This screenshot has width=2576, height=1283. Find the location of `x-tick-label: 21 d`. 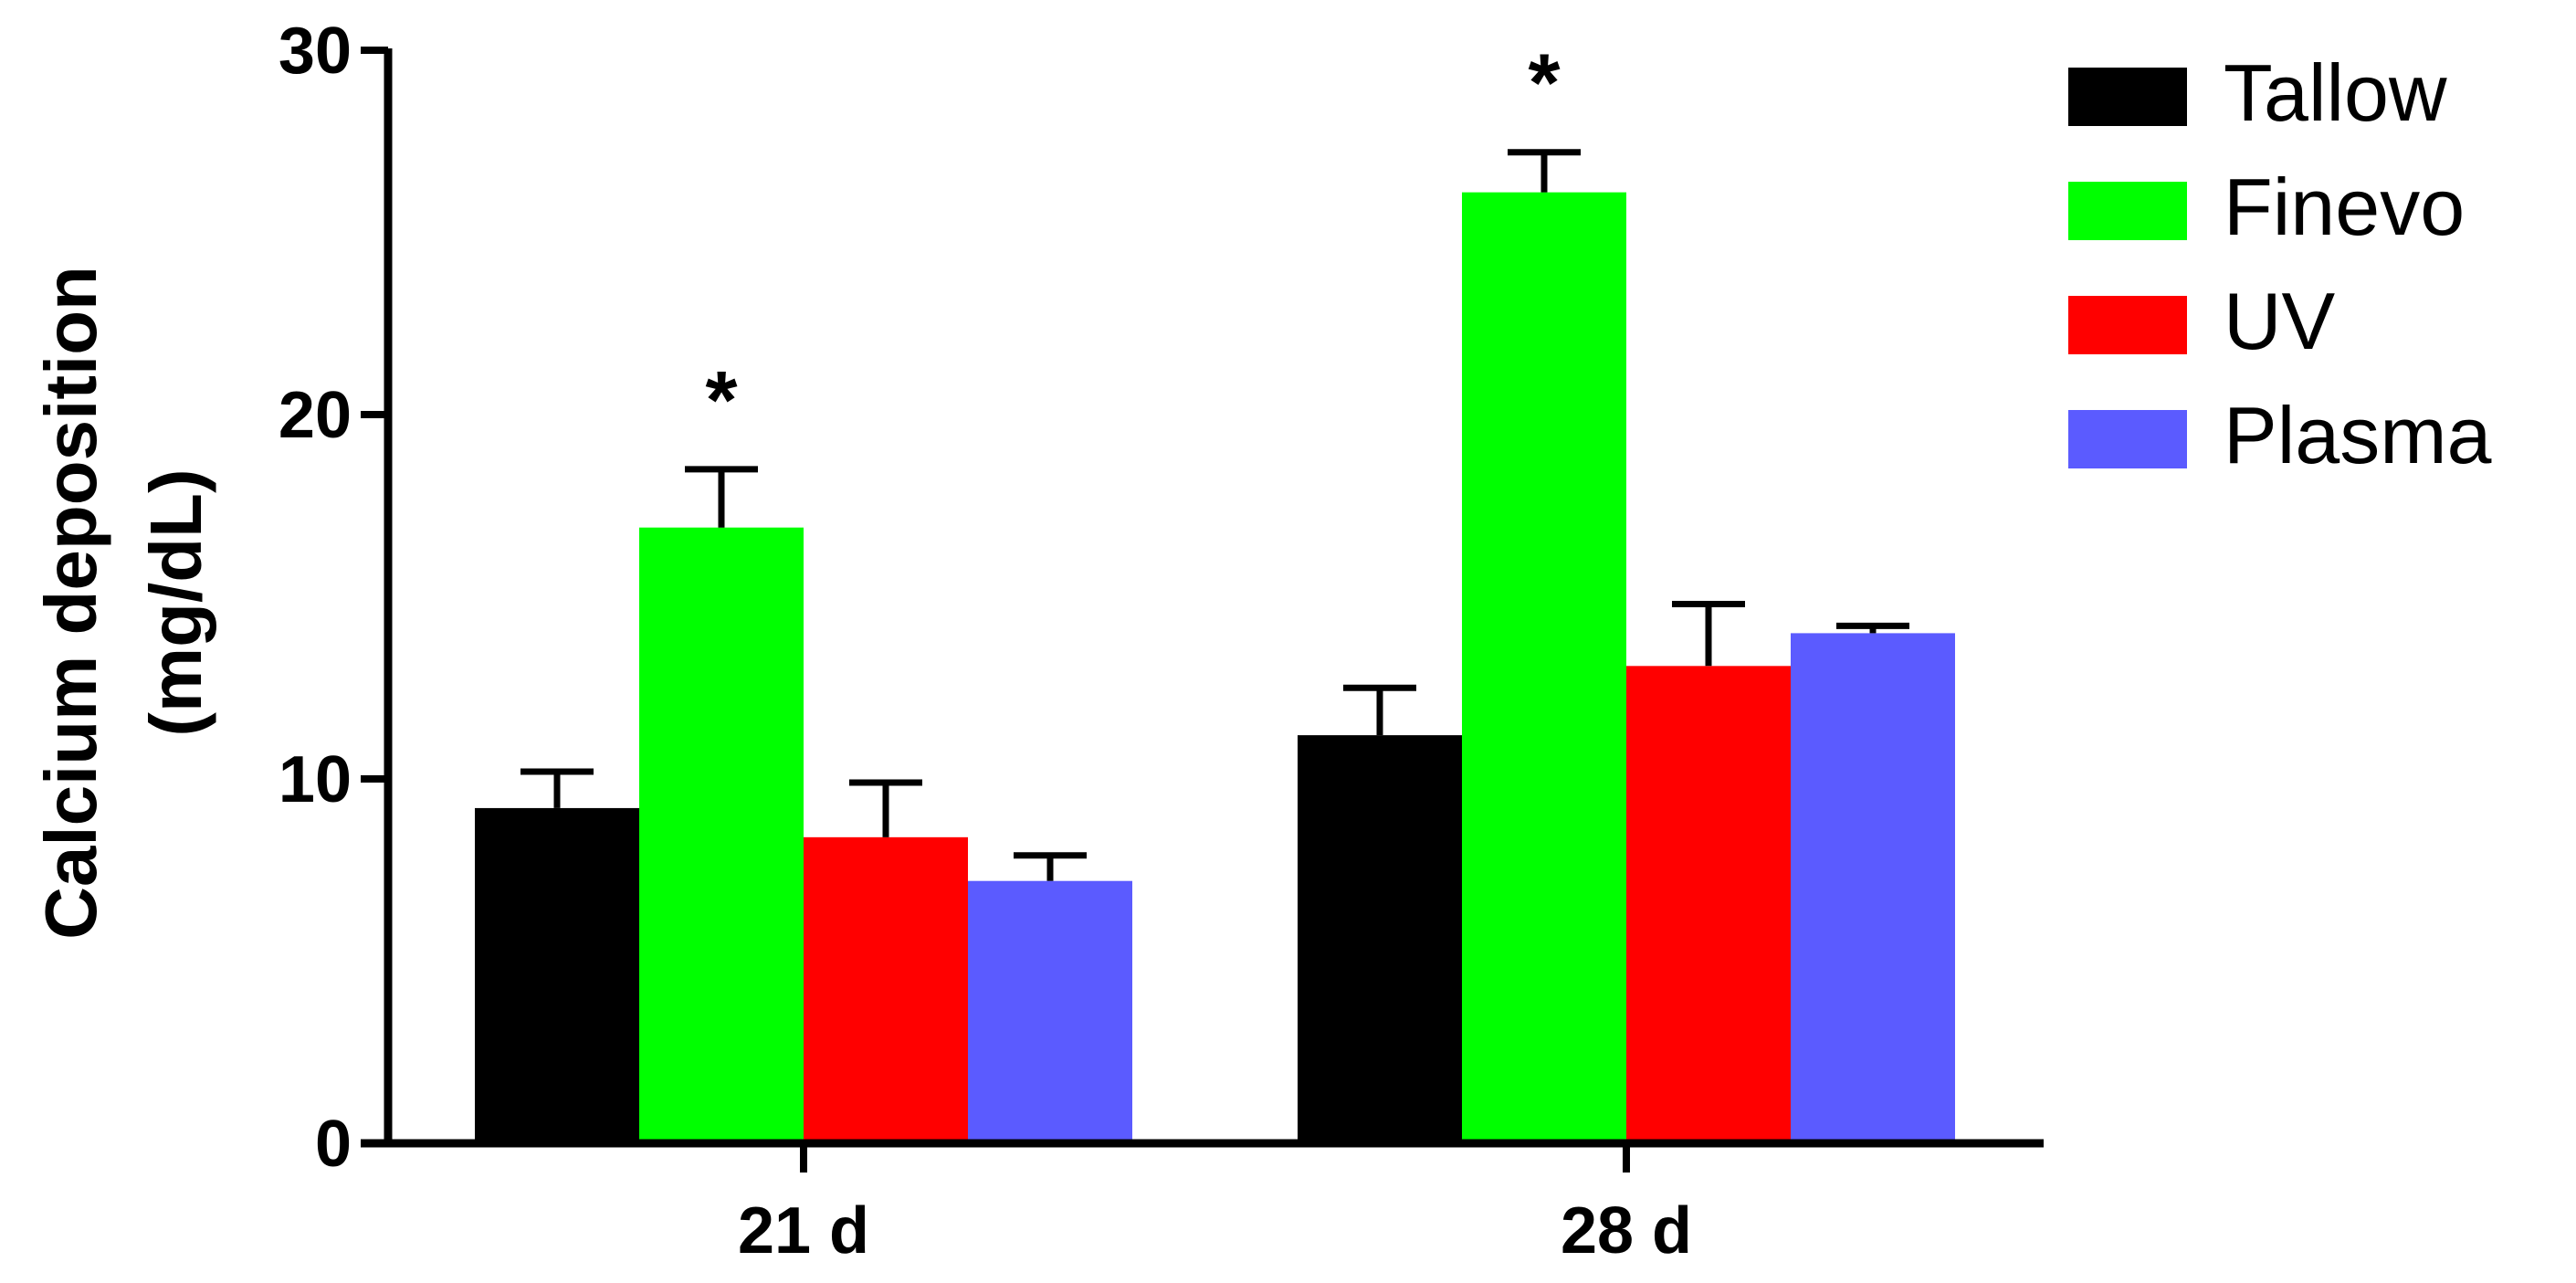

x-tick-label: 21 d is located at coordinates (803, 1230).